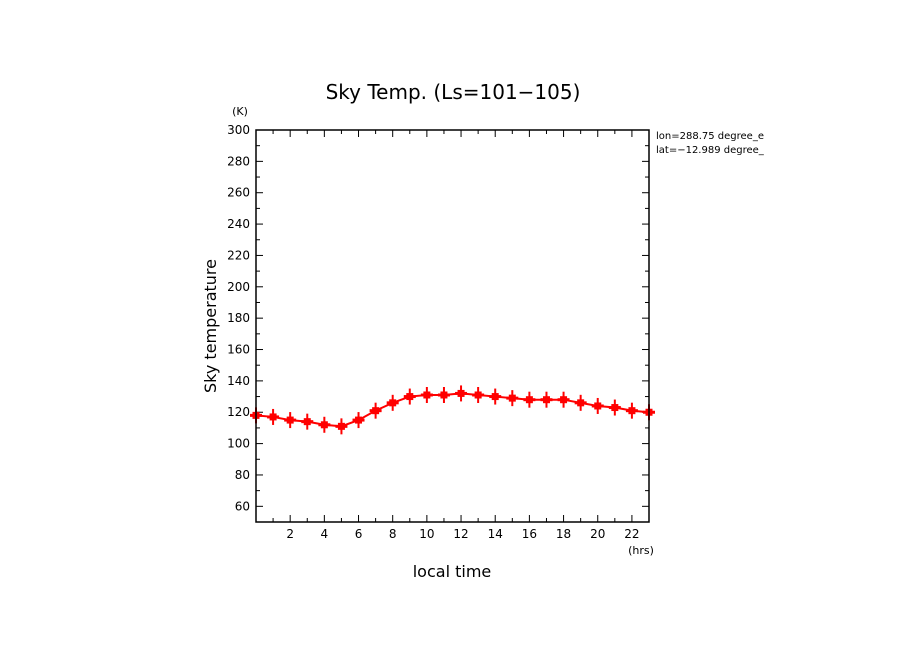 The height and width of the screenshot is (654, 904). What do you see at coordinates (238, 255) in the screenshot?
I see `y-tick-label: 220` at bounding box center [238, 255].